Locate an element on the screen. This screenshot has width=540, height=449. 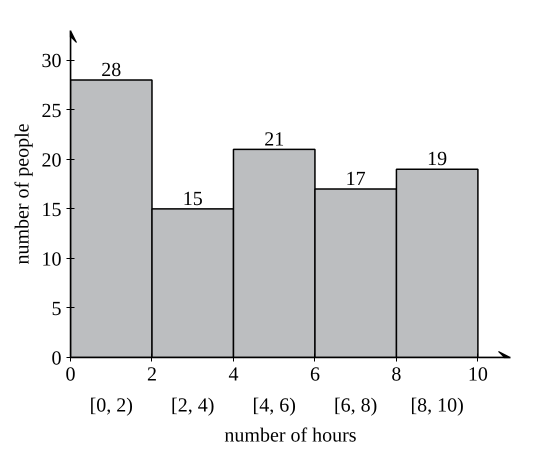
x-tick-label: 4 is located at coordinates (233, 375).